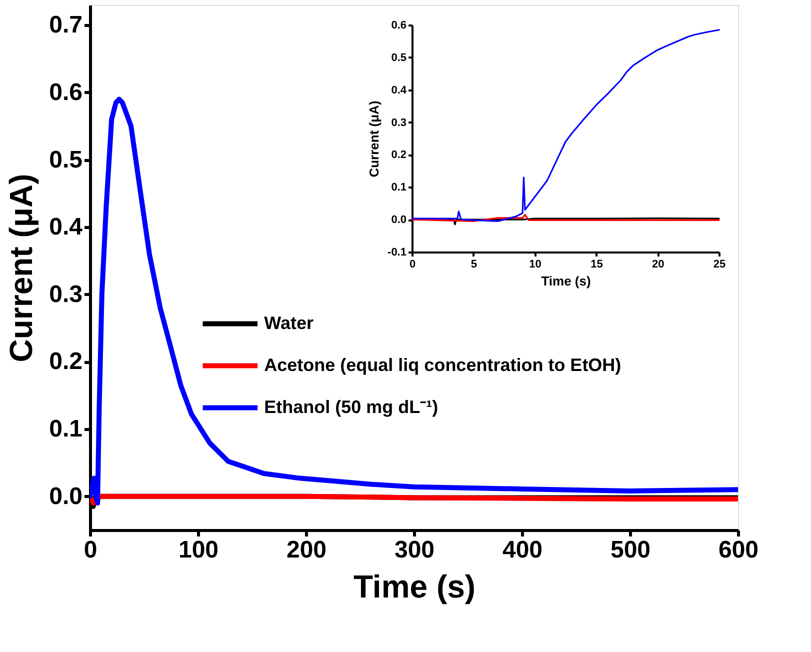  What do you see at coordinates (306, 550) in the screenshot?
I see `x-tick-label: 200` at bounding box center [306, 550].